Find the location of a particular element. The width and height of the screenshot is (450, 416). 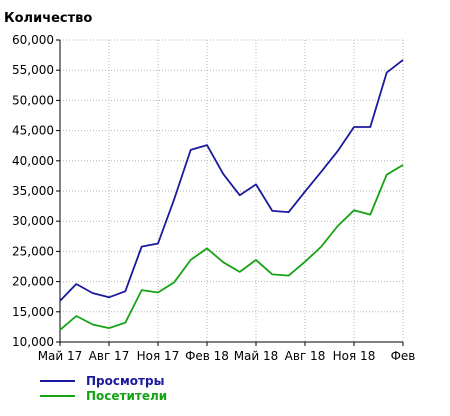

y-tick-label: 55,000 is located at coordinates (33, 70).